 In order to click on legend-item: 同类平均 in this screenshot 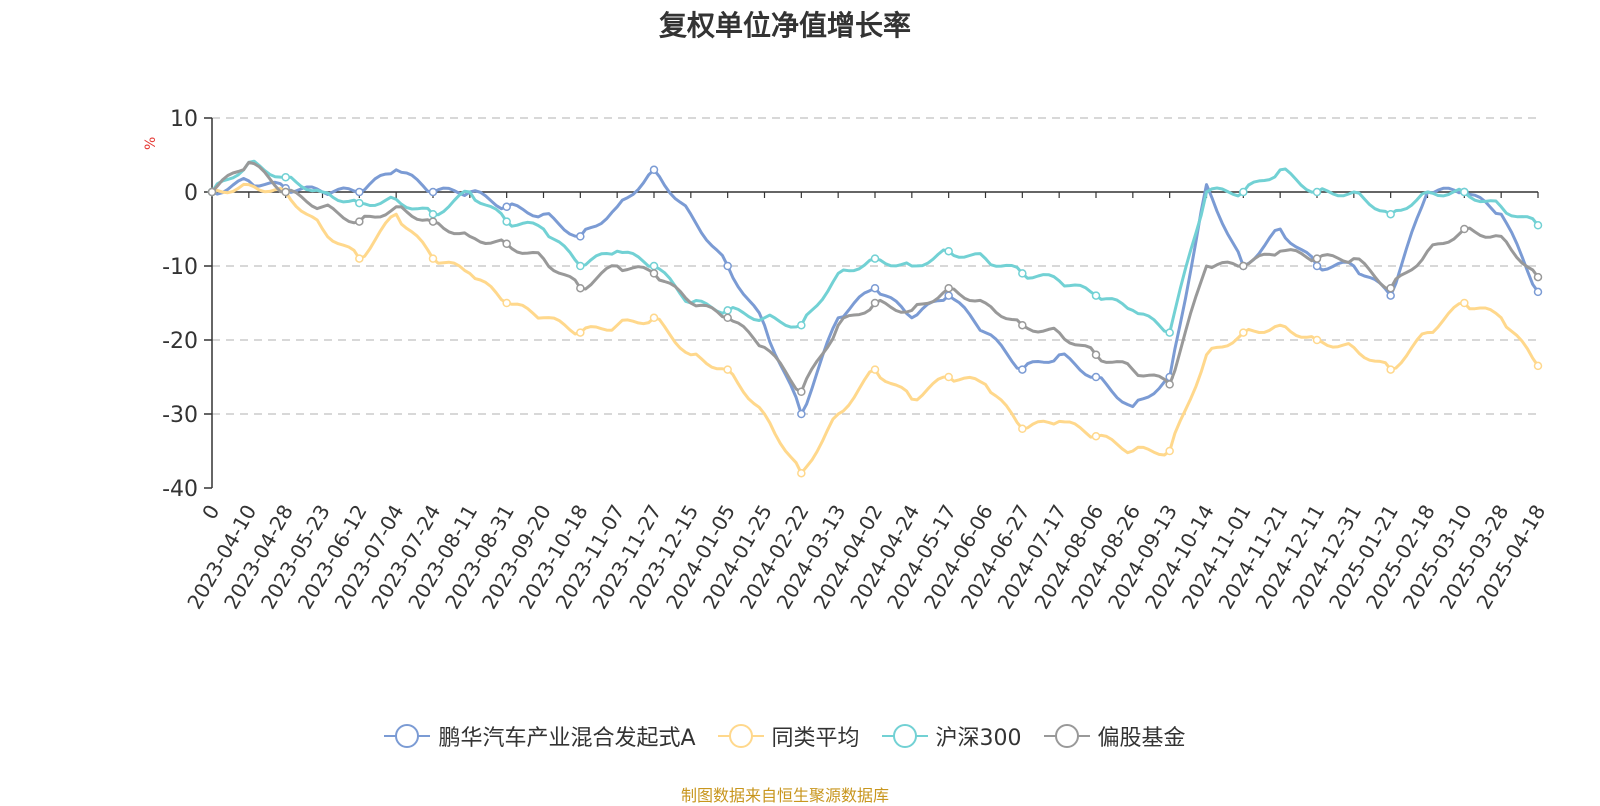, I will do `click(788, 736)`.